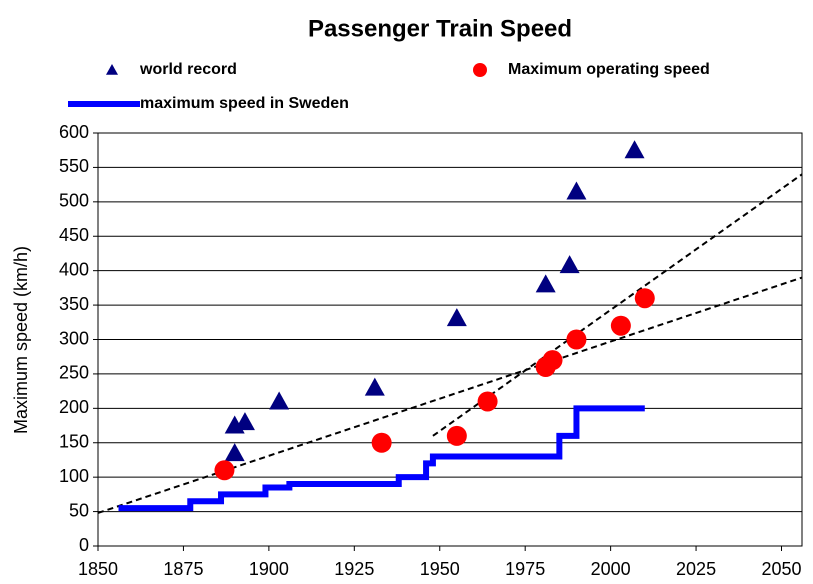  Describe the element at coordinates (440, 569) in the screenshot. I see `x-tick-label: 1950` at that location.